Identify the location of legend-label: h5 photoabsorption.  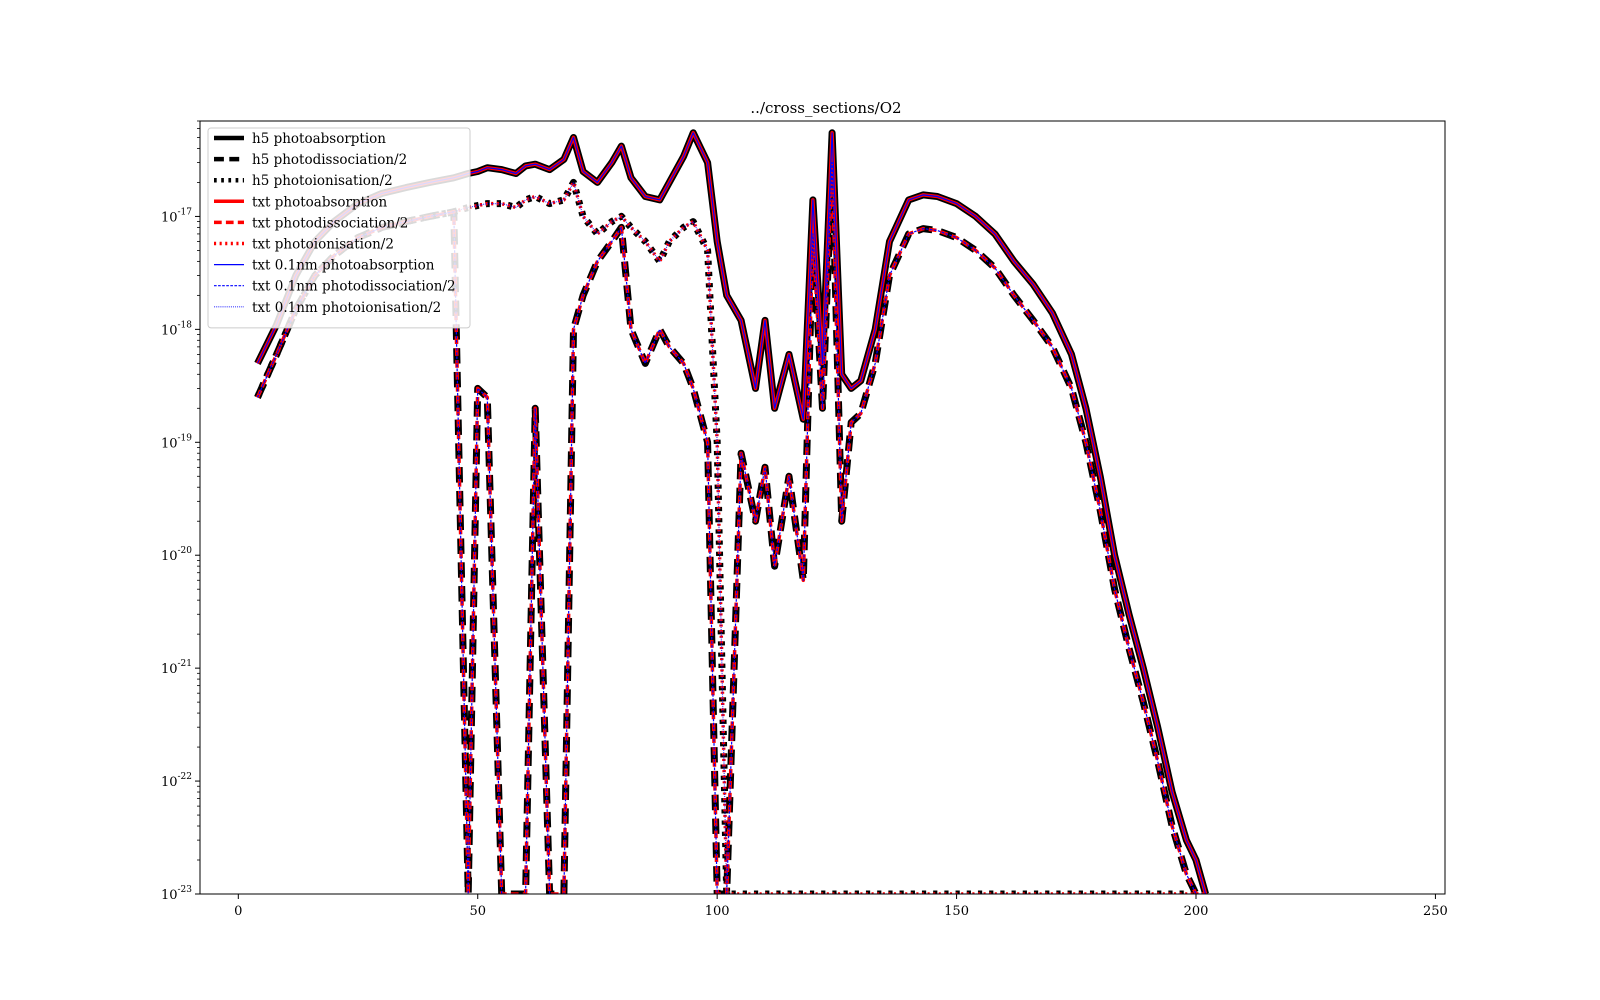
(319, 139).